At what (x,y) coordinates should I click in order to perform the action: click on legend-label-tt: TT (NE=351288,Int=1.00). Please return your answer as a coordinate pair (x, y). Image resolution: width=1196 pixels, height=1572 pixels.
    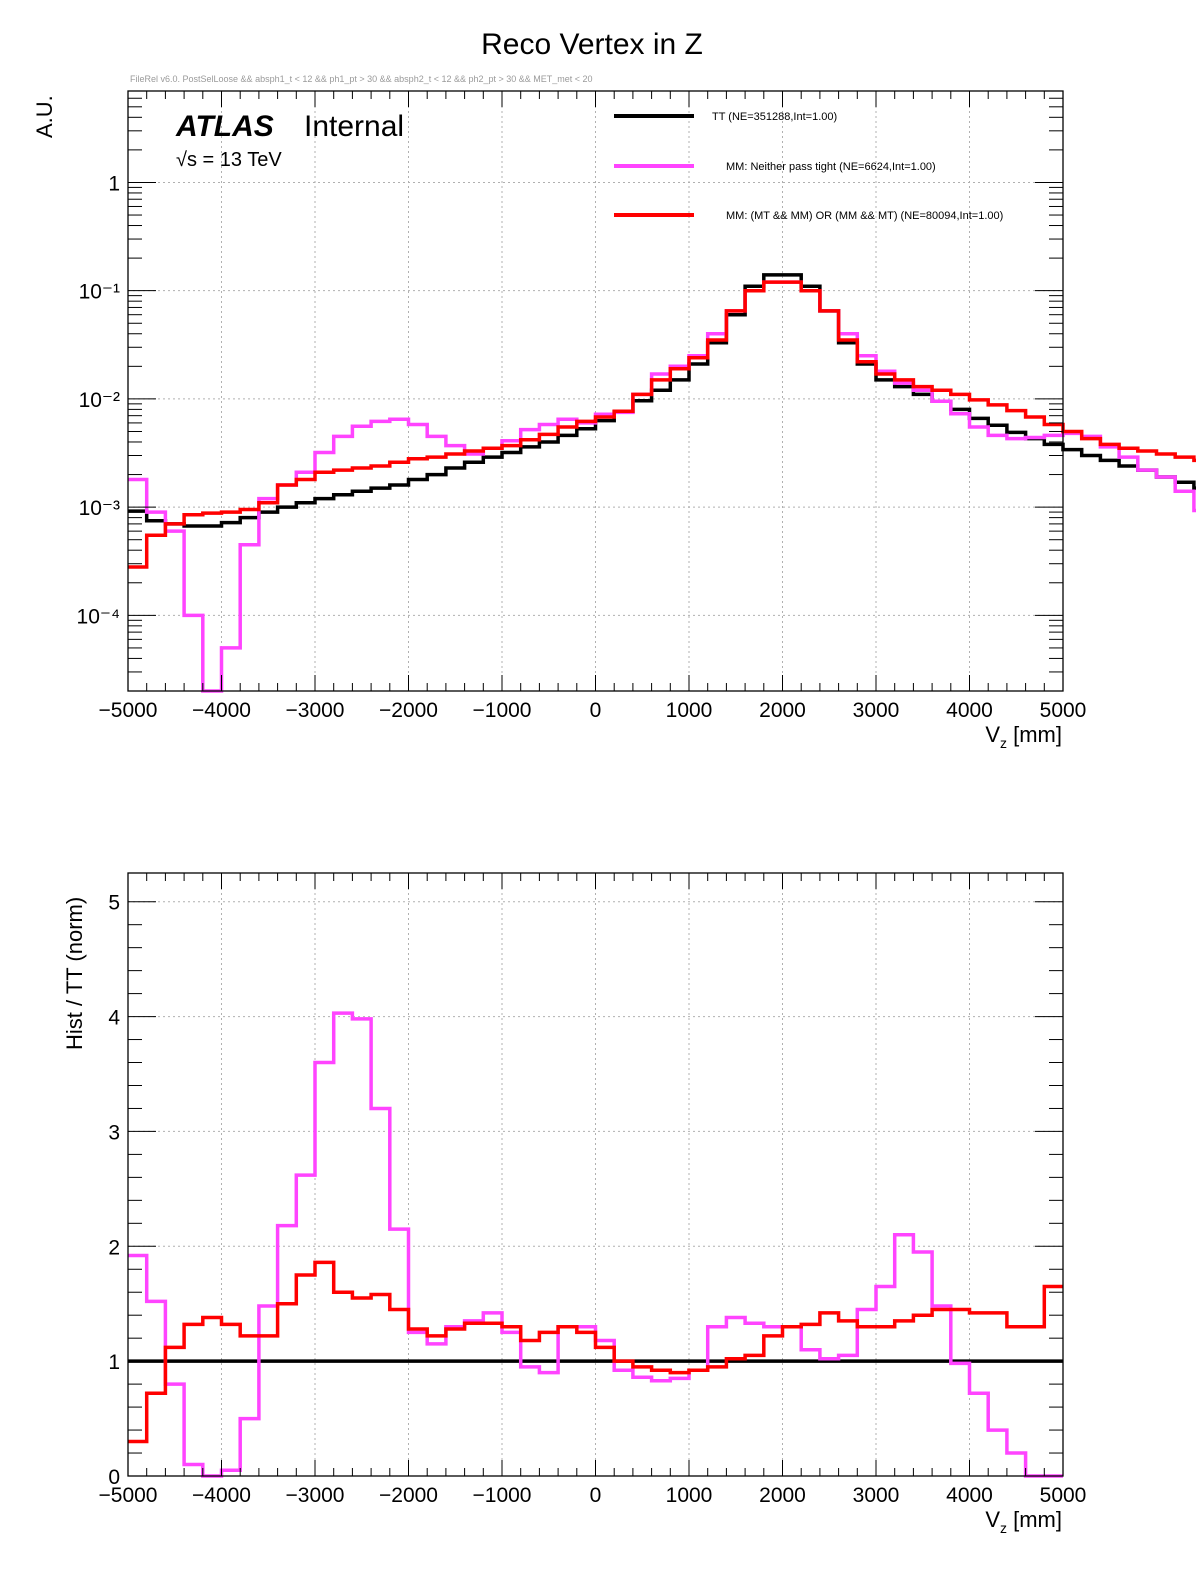
    Looking at the image, I should click on (774, 117).